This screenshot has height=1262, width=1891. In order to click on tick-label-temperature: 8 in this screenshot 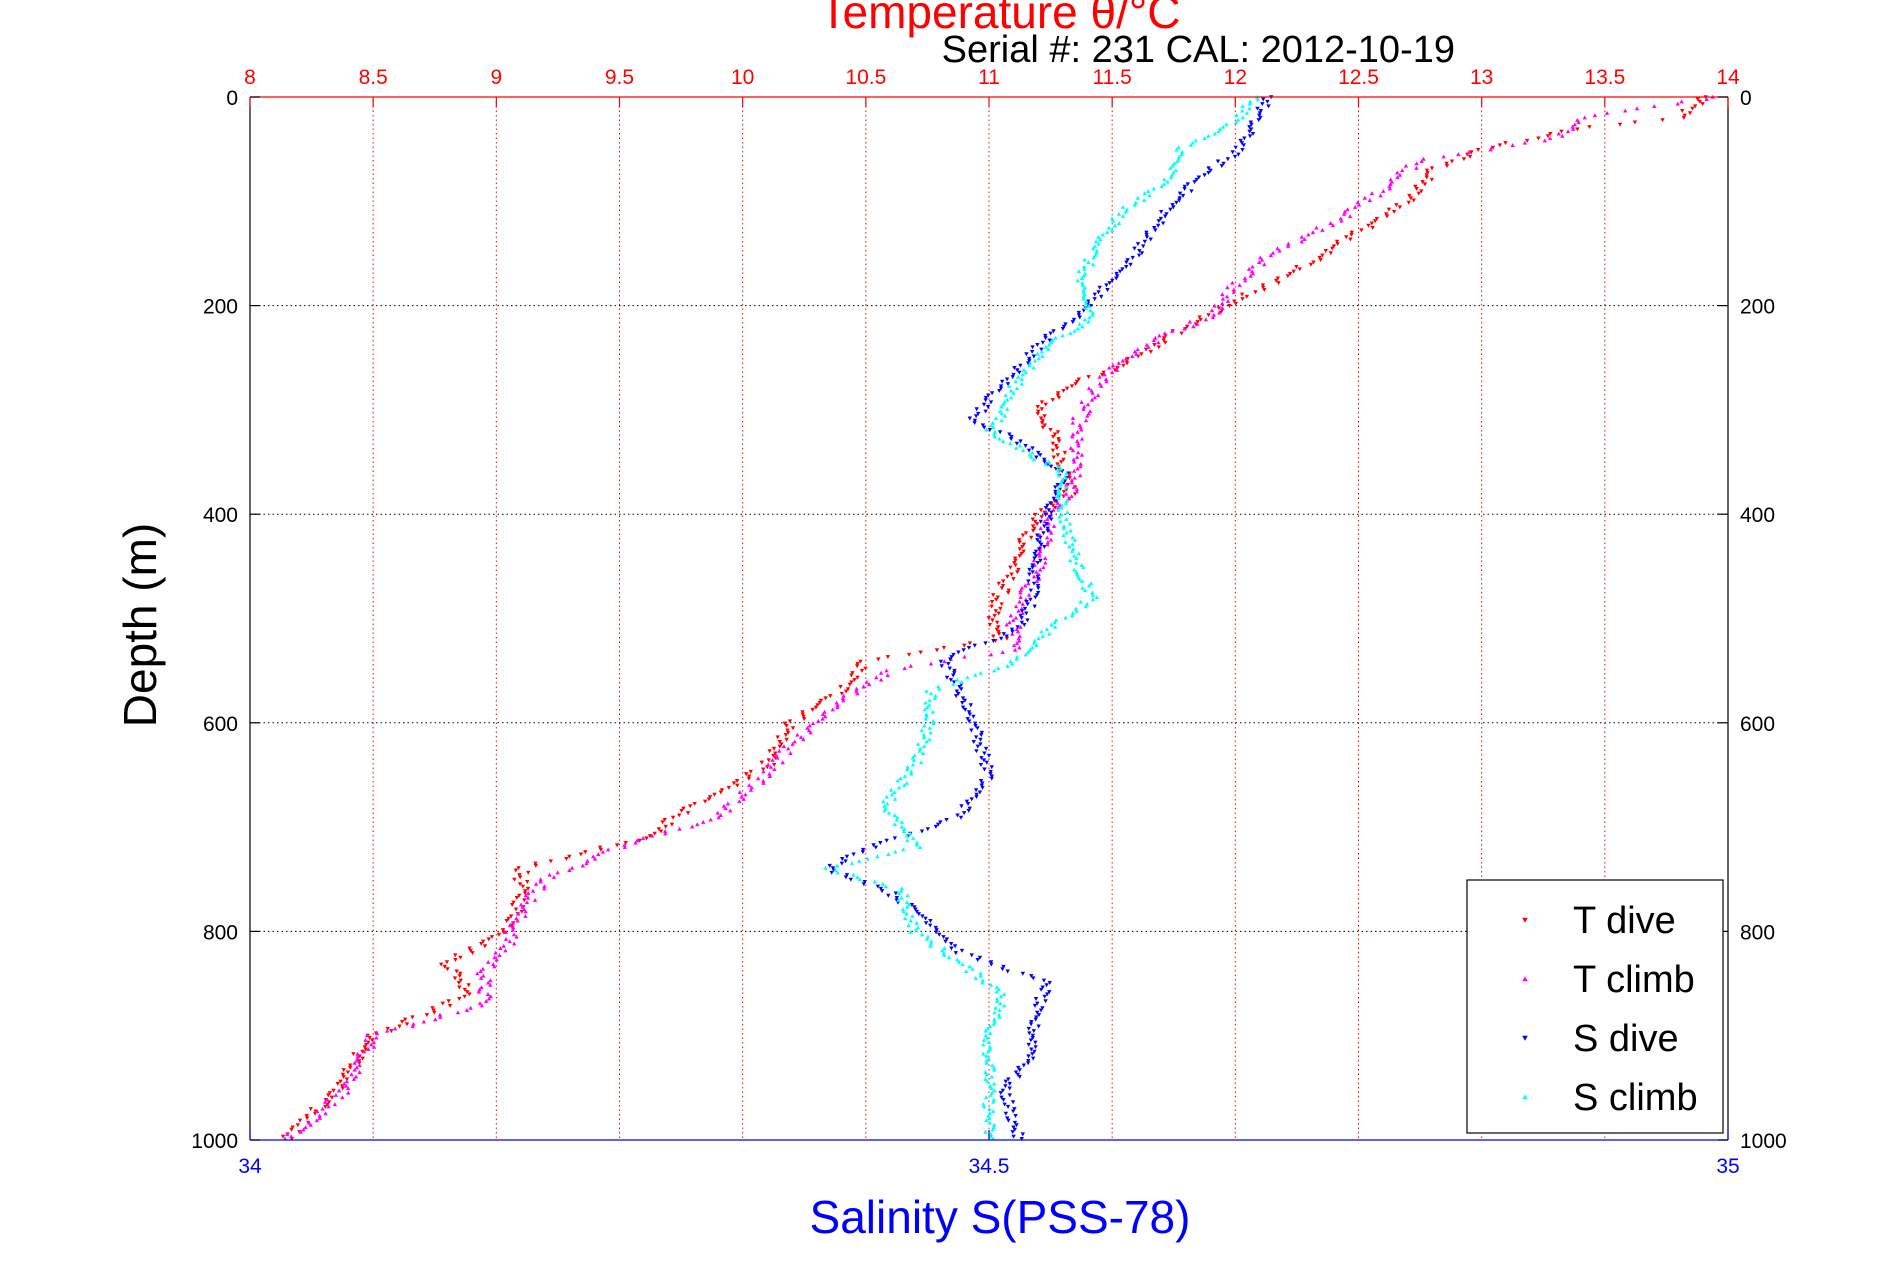, I will do `click(250, 77)`.